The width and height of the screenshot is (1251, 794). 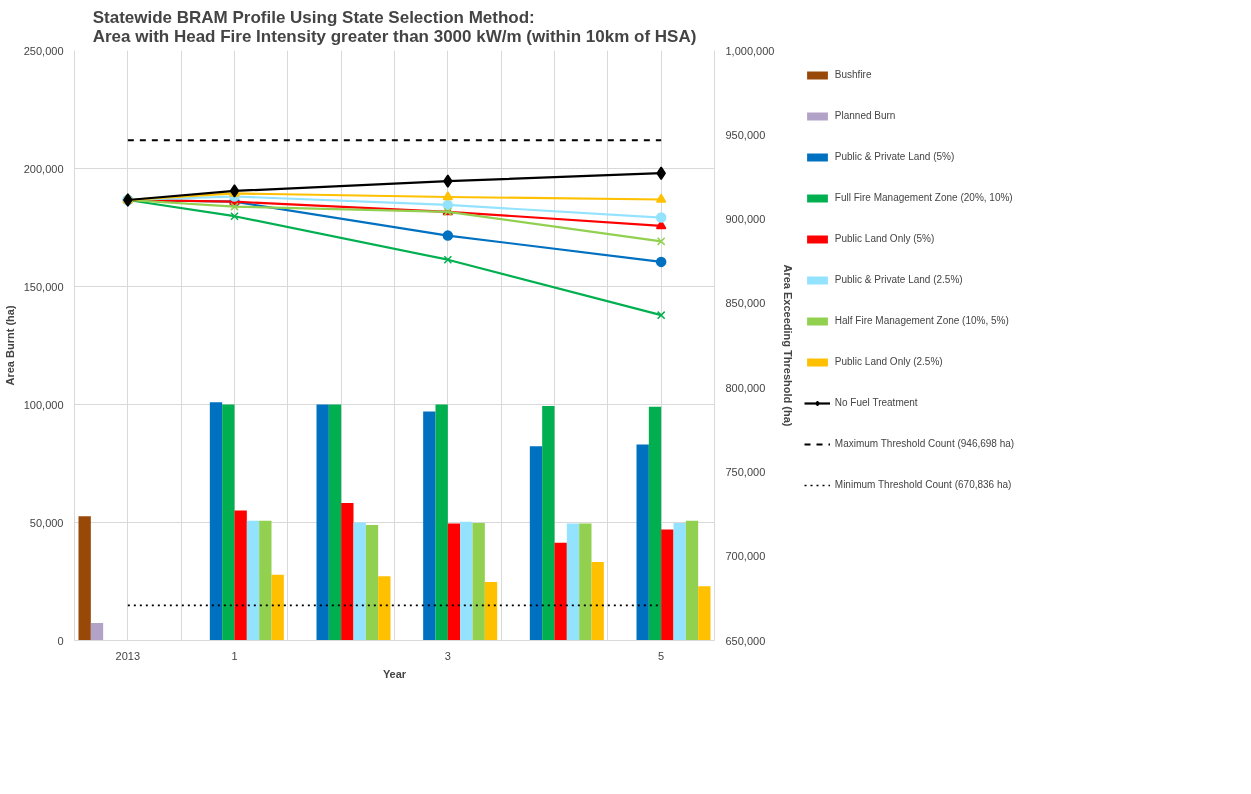 What do you see at coordinates (923, 484) in the screenshot?
I see `legend-label: Minimum Threshold Count (670,836 ha)` at bounding box center [923, 484].